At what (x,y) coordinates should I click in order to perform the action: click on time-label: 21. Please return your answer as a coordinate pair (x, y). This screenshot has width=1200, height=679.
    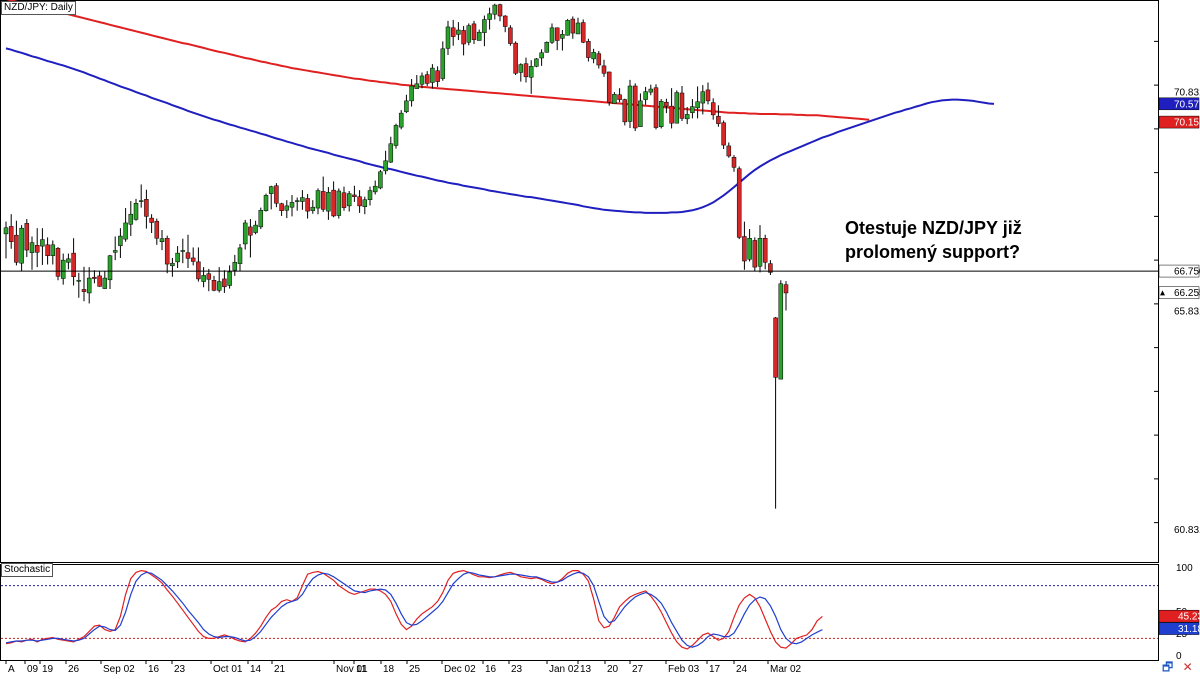
    Looking at the image, I should click on (280, 669).